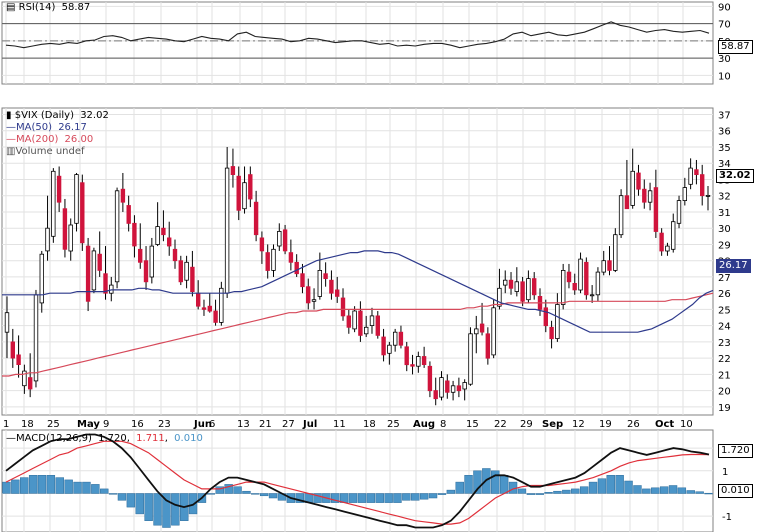 This screenshot has width=760, height=532. I want to click on ma50-line-icon: —, so click(11, 127).